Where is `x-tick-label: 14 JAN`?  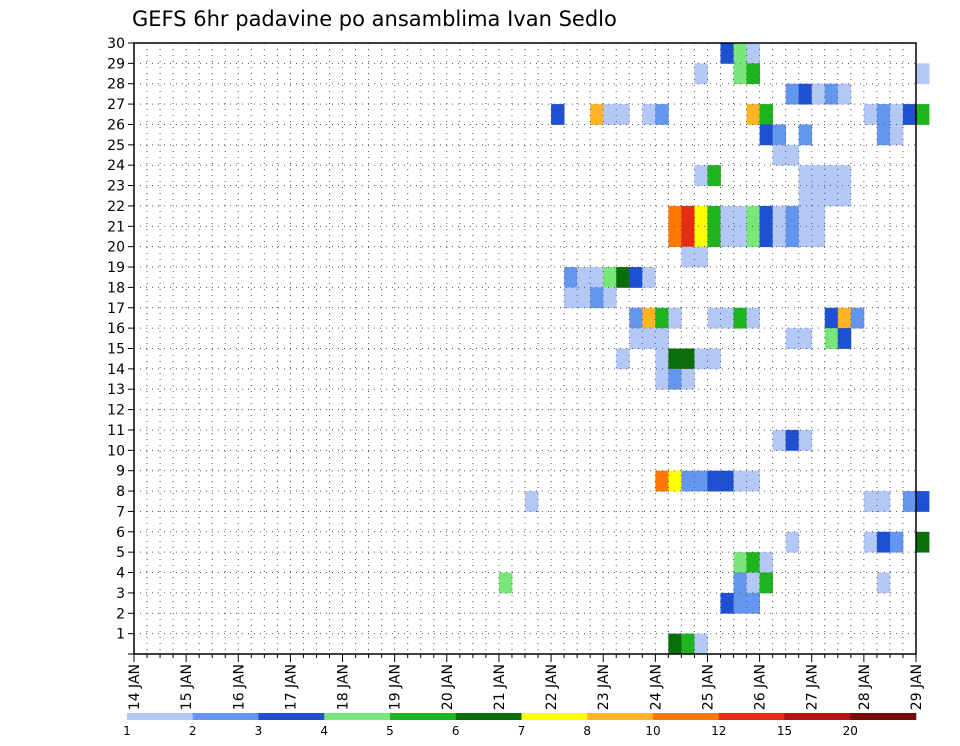
x-tick-label: 14 JAN is located at coordinates (135, 687).